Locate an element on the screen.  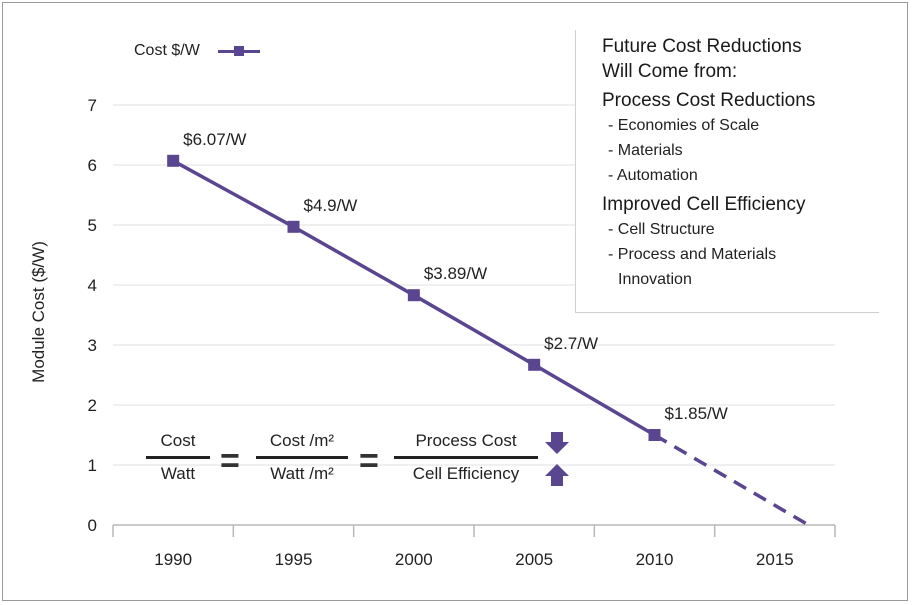
x-tick-label: 2000 is located at coordinates (414, 559).